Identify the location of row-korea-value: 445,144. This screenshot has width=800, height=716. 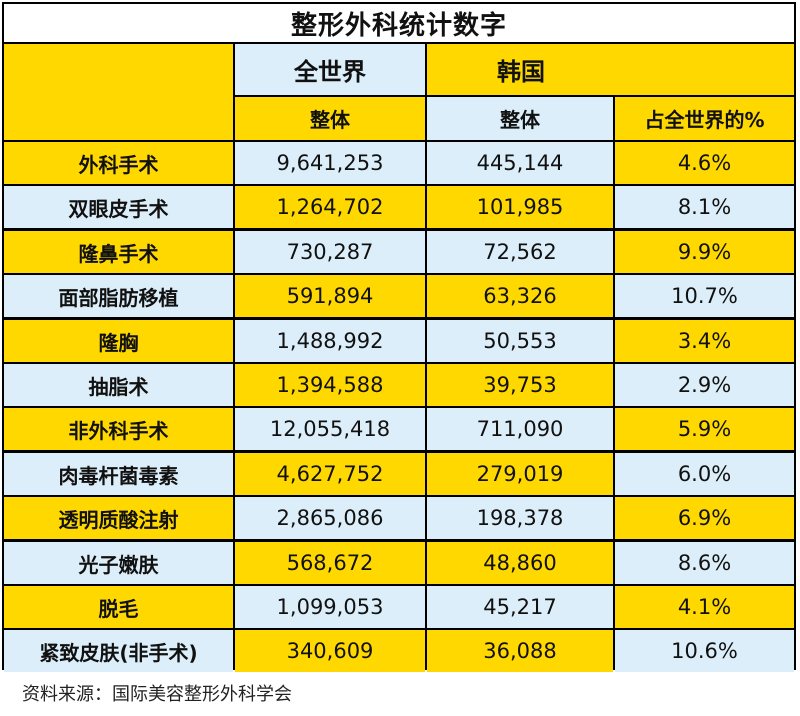
(520, 163).